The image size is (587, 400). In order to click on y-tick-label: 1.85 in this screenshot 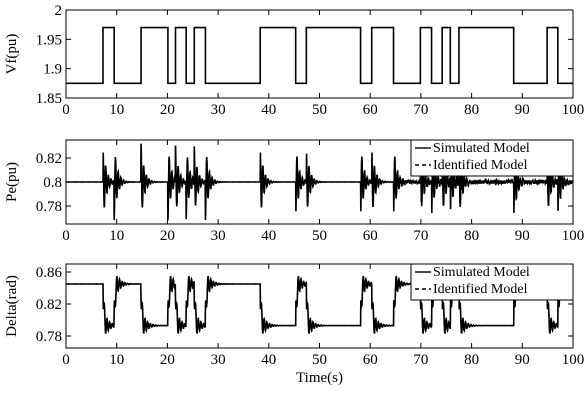, I will do `click(49, 99)`.